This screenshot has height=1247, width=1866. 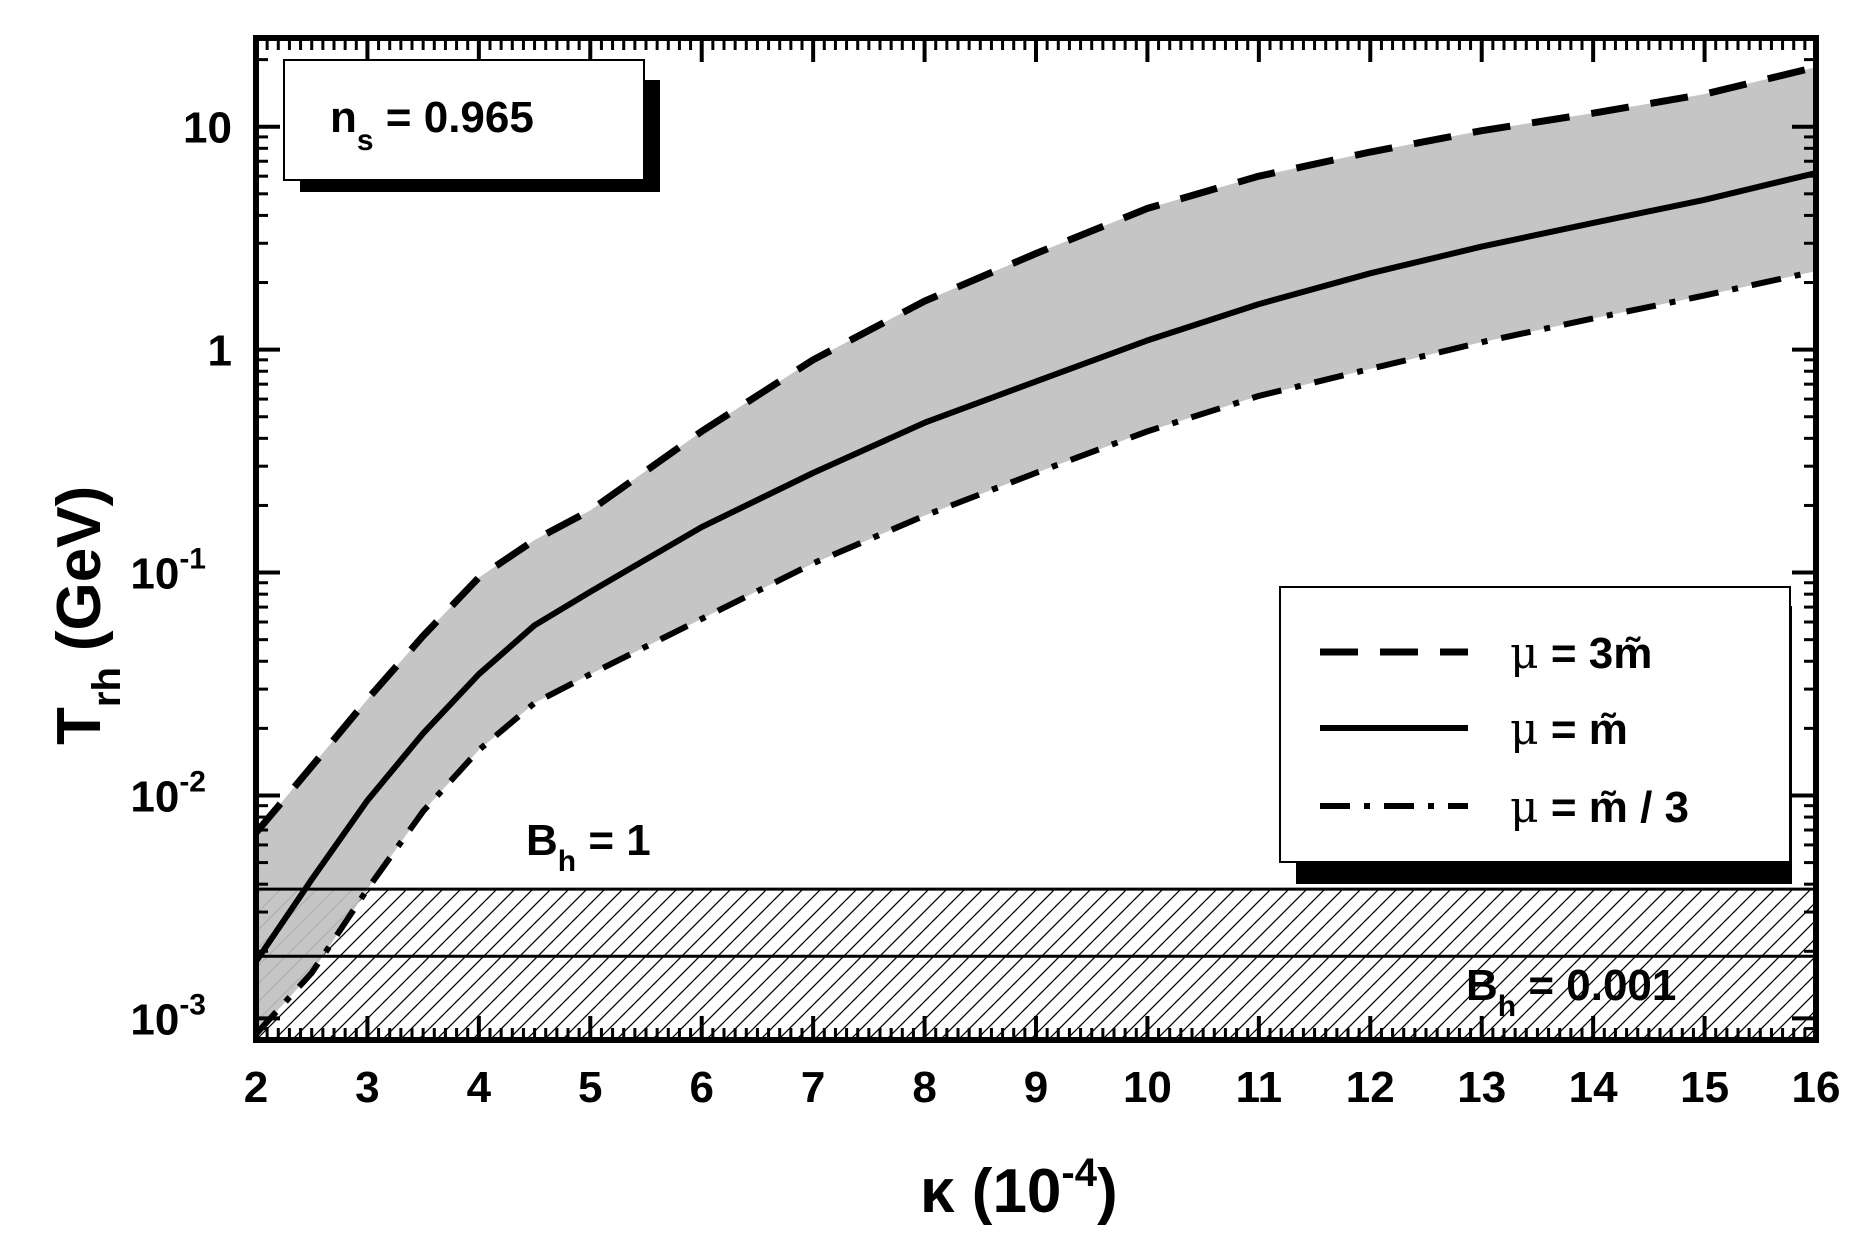 I want to click on y-axis-title: Trh(GeV), so click(x=87, y=615).